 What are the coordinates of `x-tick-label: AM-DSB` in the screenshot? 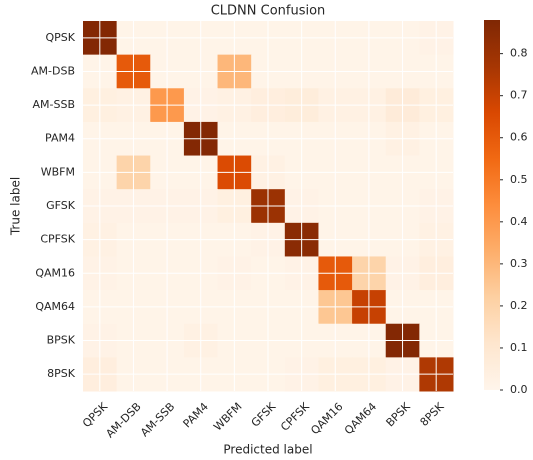 It's located at (123, 420).